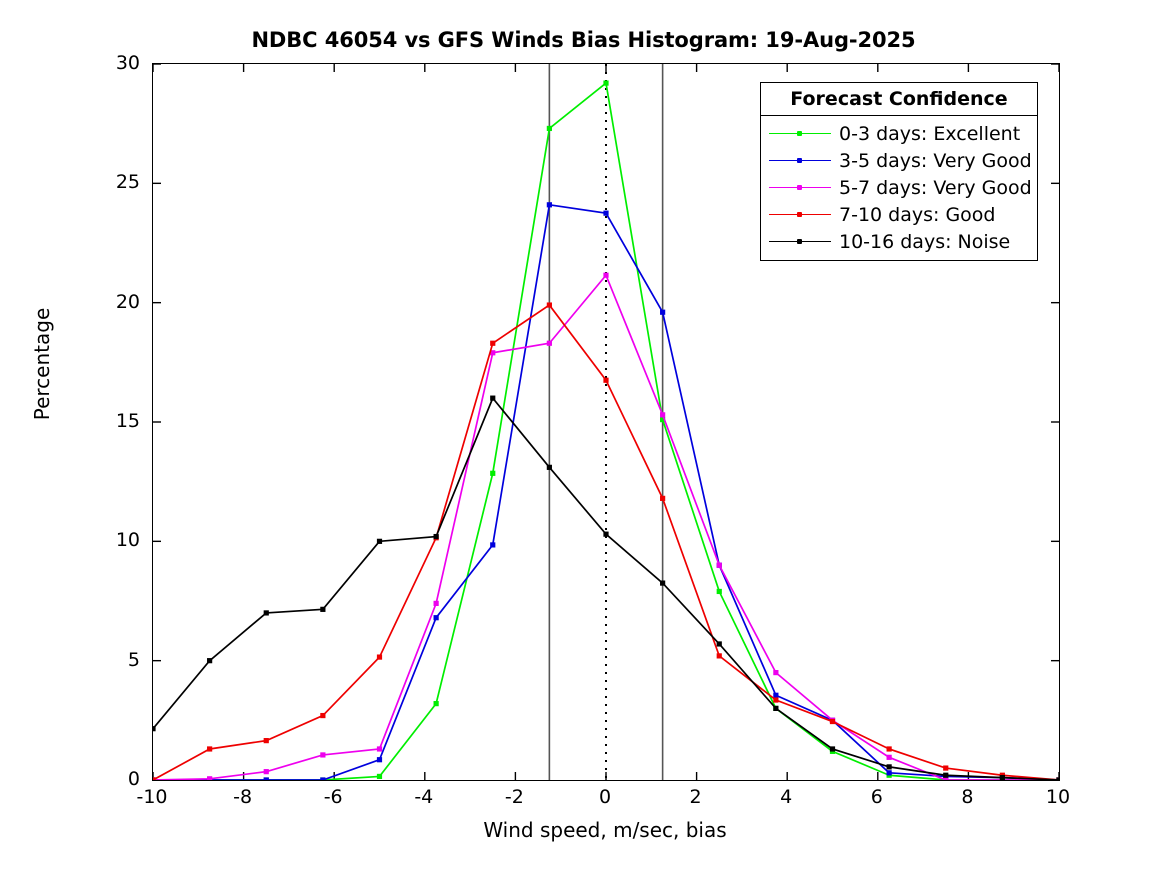 The height and width of the screenshot is (875, 1167). Describe the element at coordinates (514, 797) in the screenshot. I see `x-tick-label: -2` at that location.